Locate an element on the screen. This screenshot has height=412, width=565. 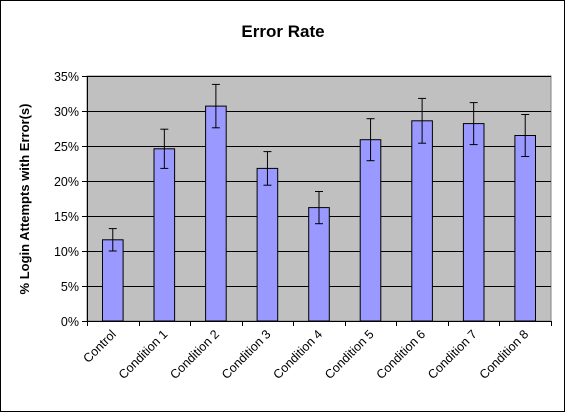
y-tick-label: 20% is located at coordinates (66, 182).